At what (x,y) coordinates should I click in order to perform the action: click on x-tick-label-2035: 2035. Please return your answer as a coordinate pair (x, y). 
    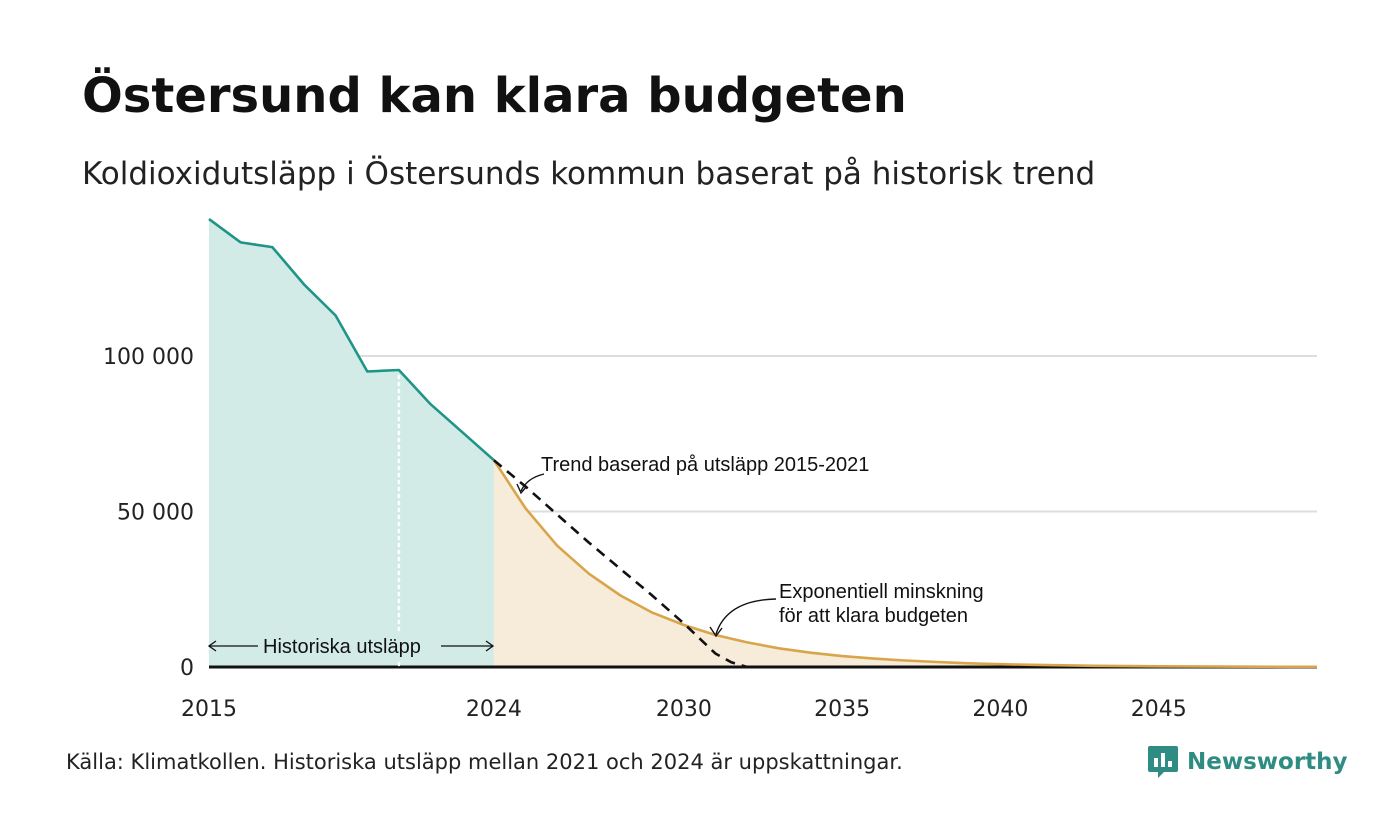
    Looking at the image, I should click on (842, 709).